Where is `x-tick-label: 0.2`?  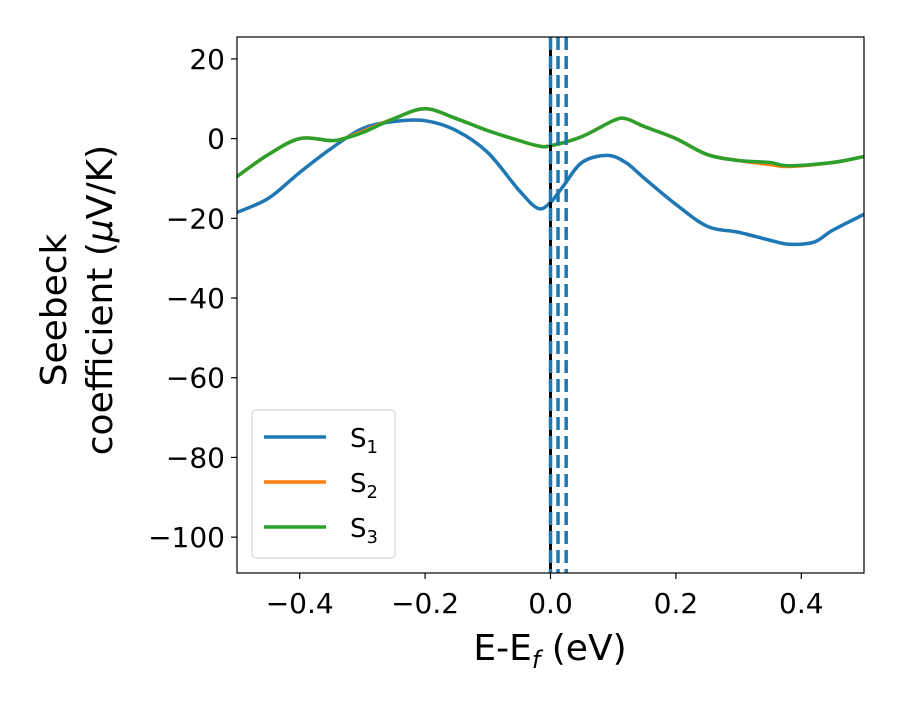
x-tick-label: 0.2 is located at coordinates (676, 603).